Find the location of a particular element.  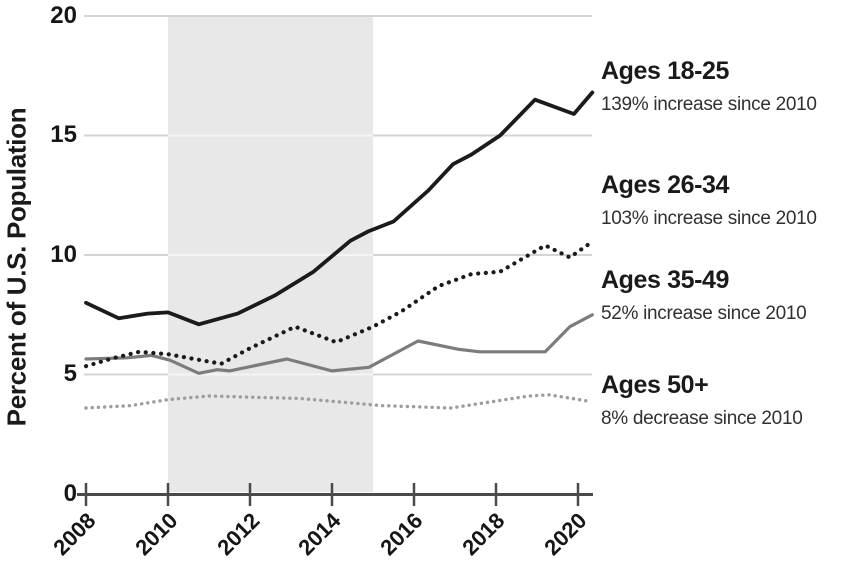

legend-entry-ages-18-25: Ages 18-25 139% increase since 2010 is located at coordinates (726, 86).